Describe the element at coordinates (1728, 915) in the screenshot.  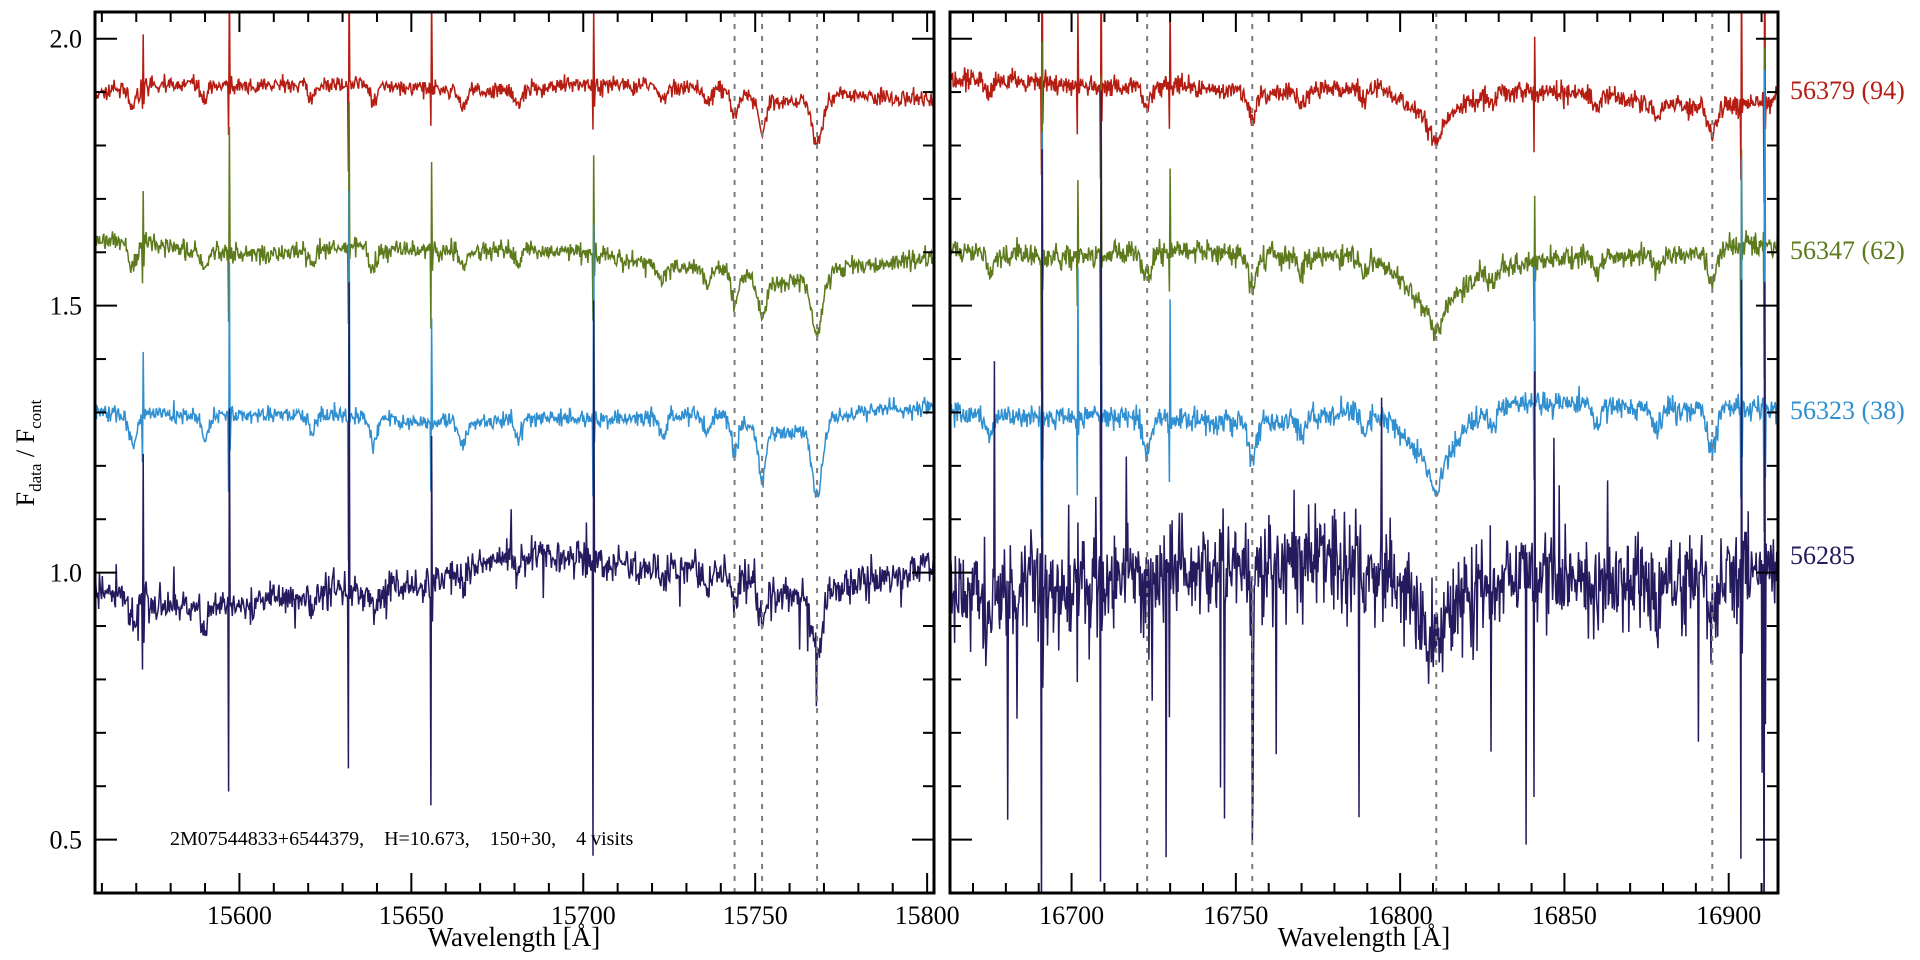
I see `x-tick-label: 16900` at that location.